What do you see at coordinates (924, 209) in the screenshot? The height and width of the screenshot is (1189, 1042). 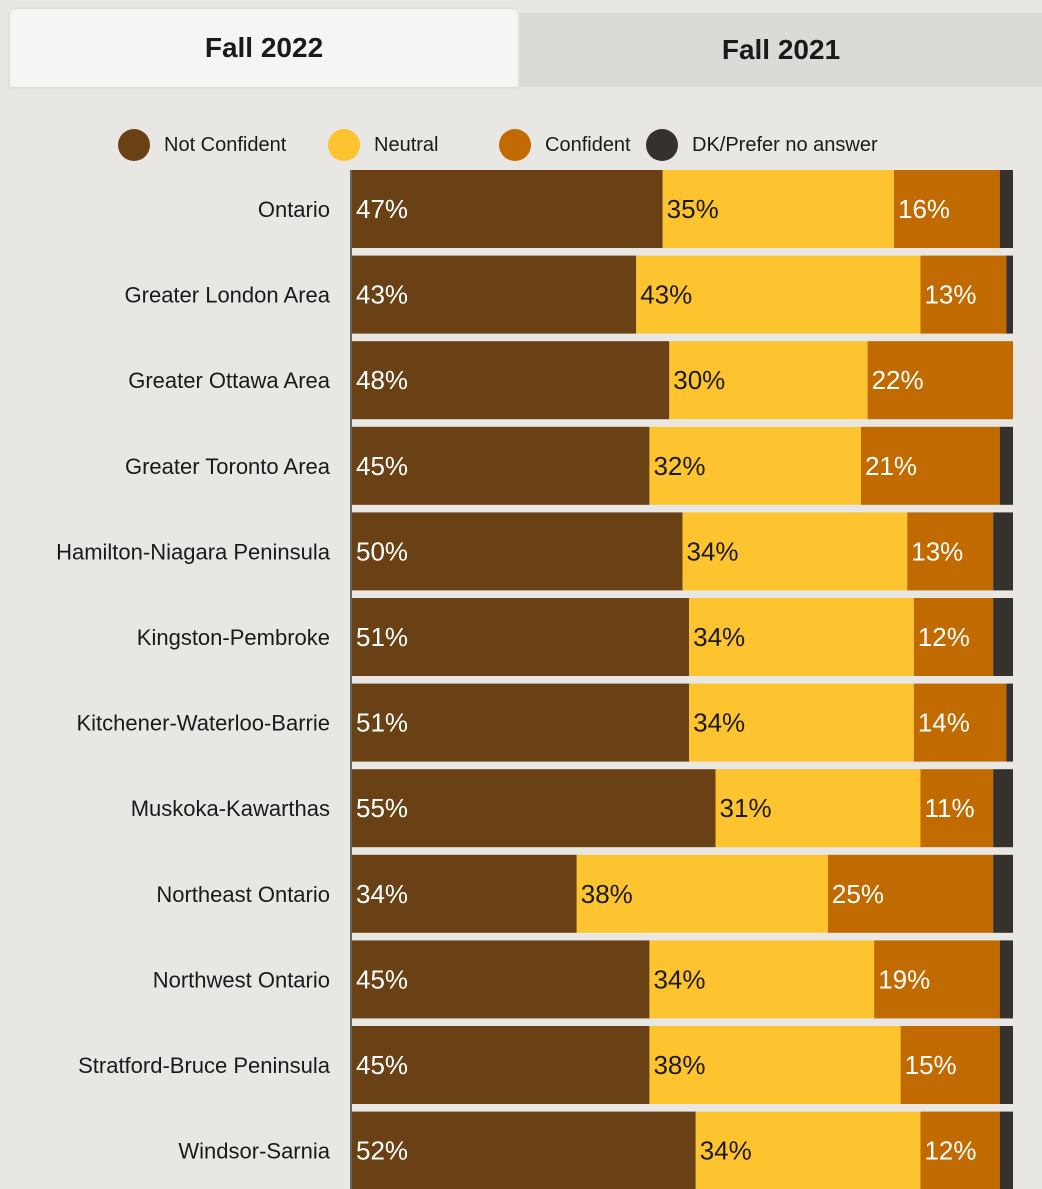 I see `data-label-confident: 16%` at bounding box center [924, 209].